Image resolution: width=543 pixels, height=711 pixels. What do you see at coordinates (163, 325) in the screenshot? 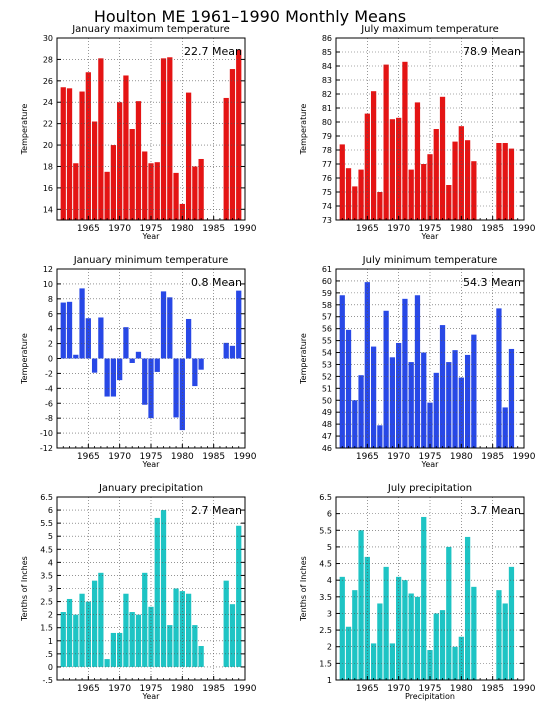
I see `bar-1977` at bounding box center [163, 325].